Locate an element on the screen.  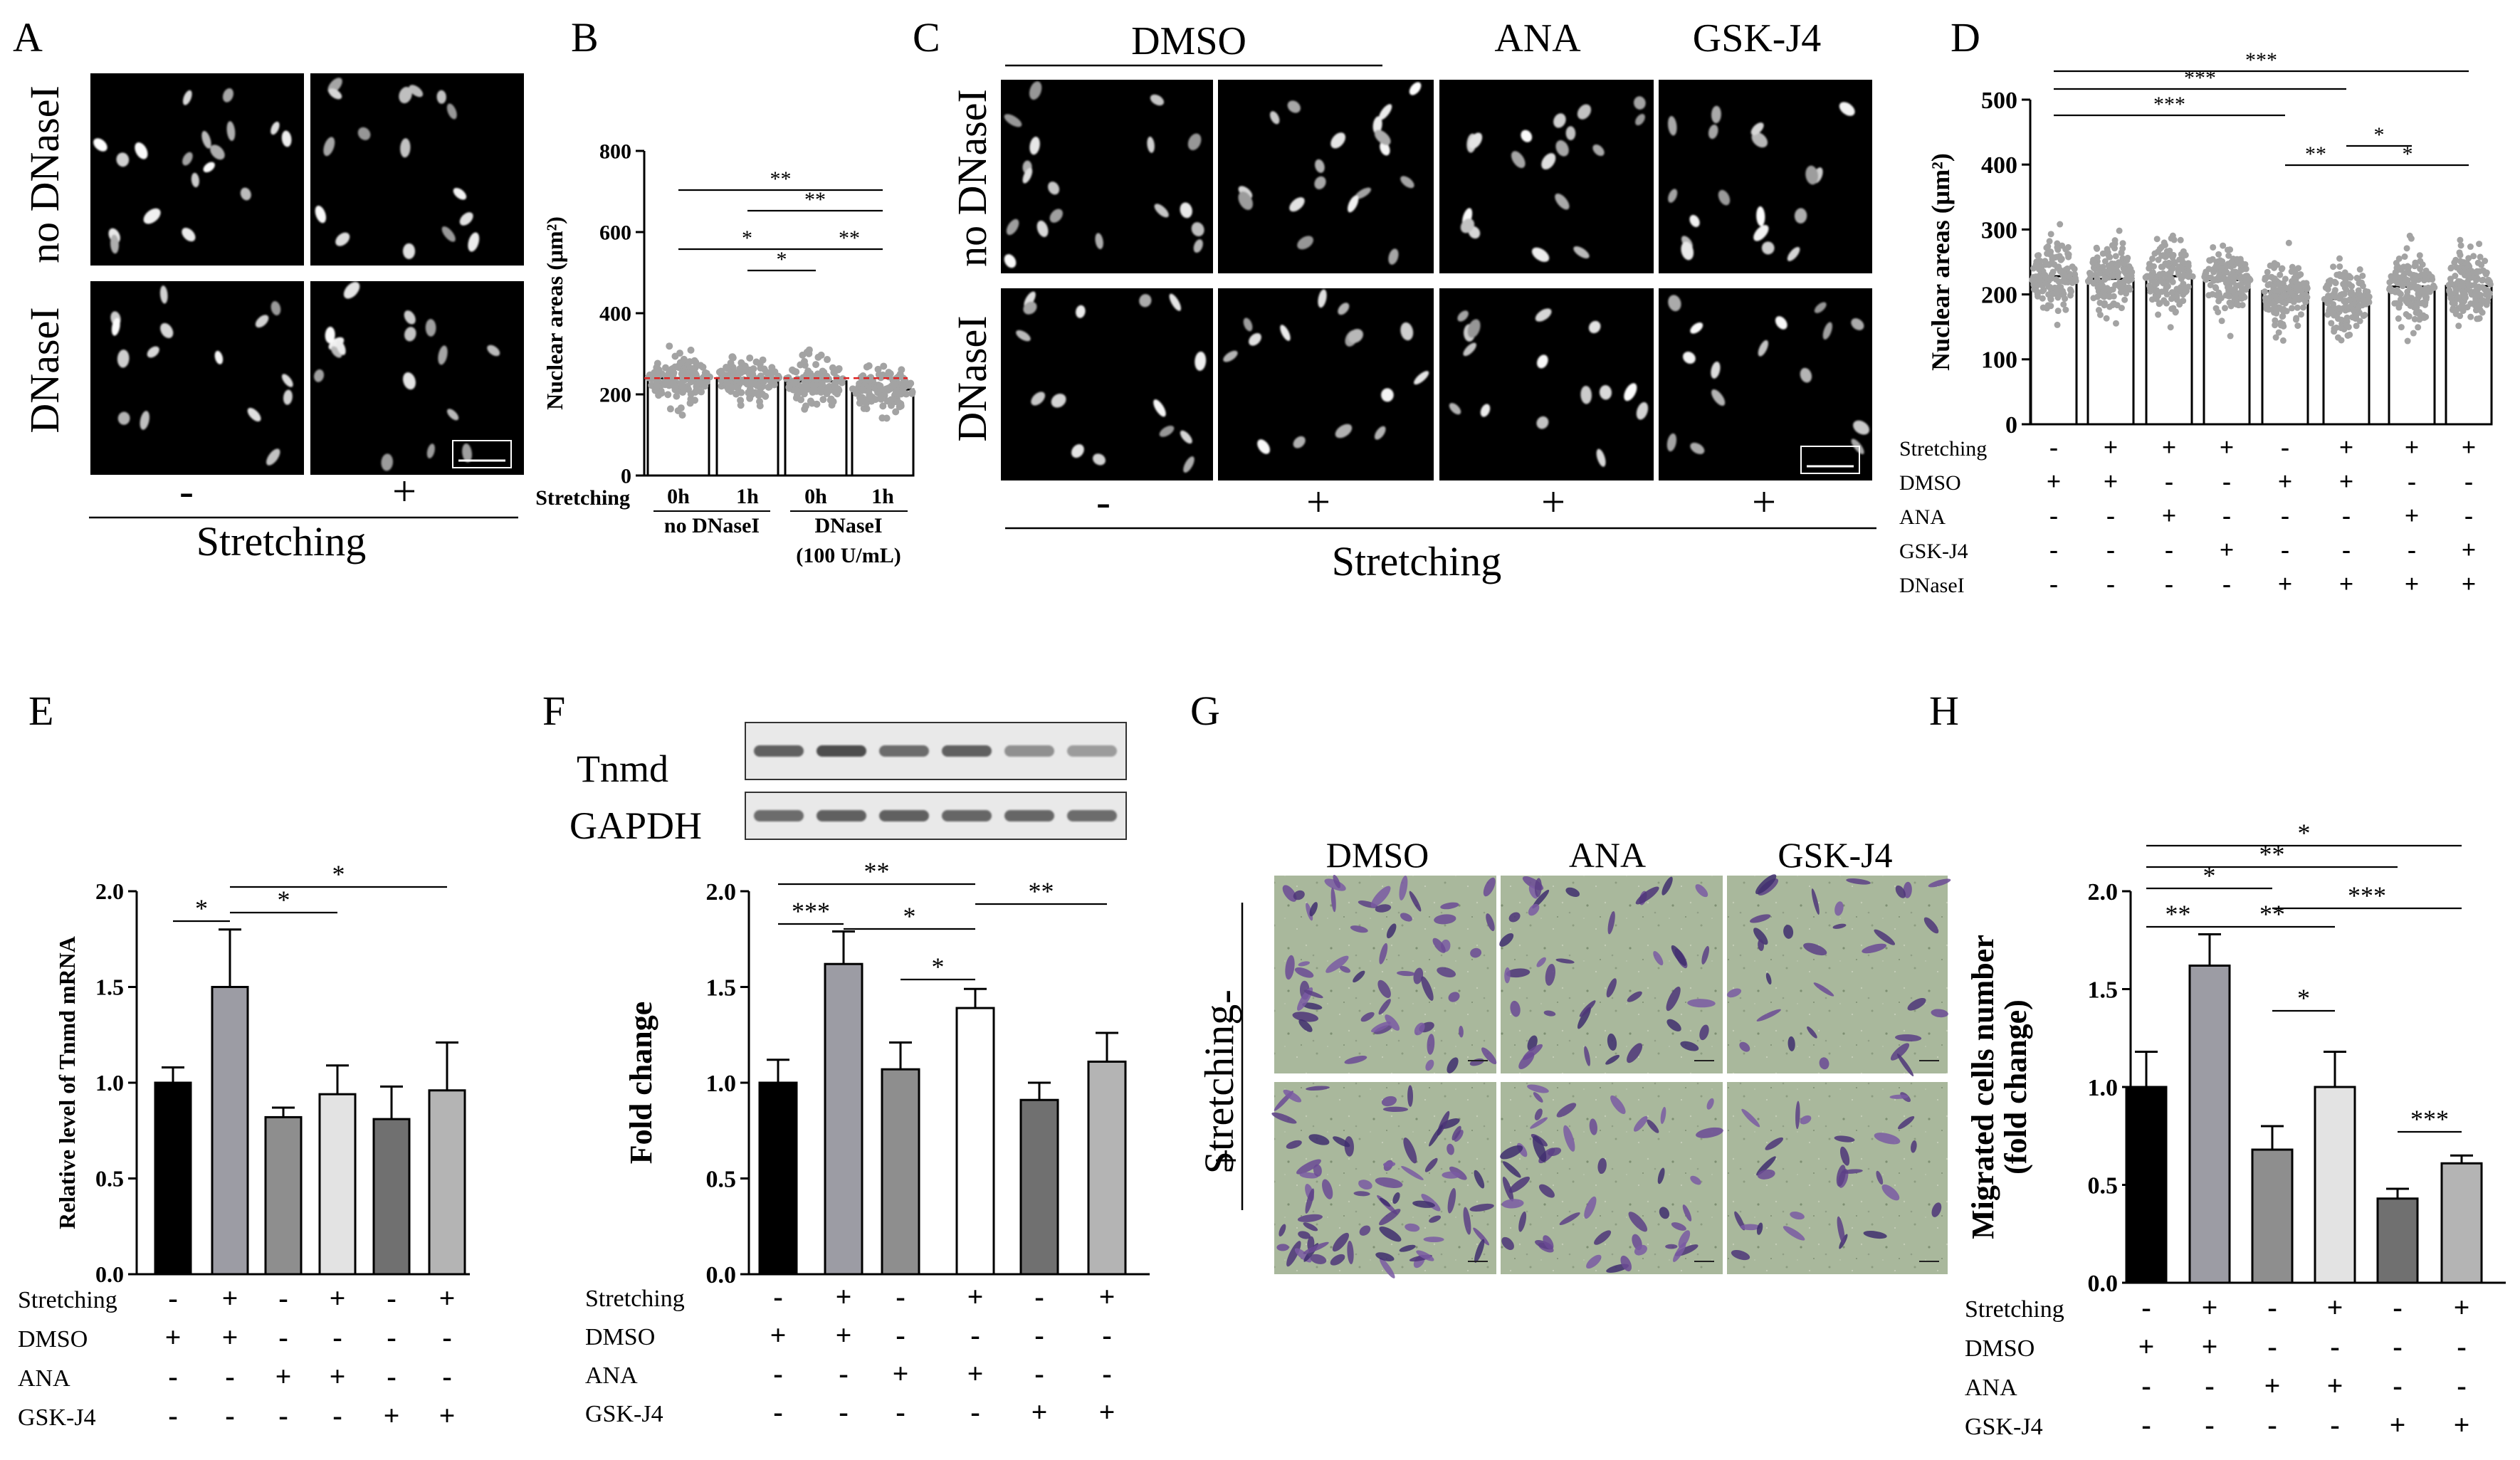
blot-tnmd is located at coordinates (936, 751).